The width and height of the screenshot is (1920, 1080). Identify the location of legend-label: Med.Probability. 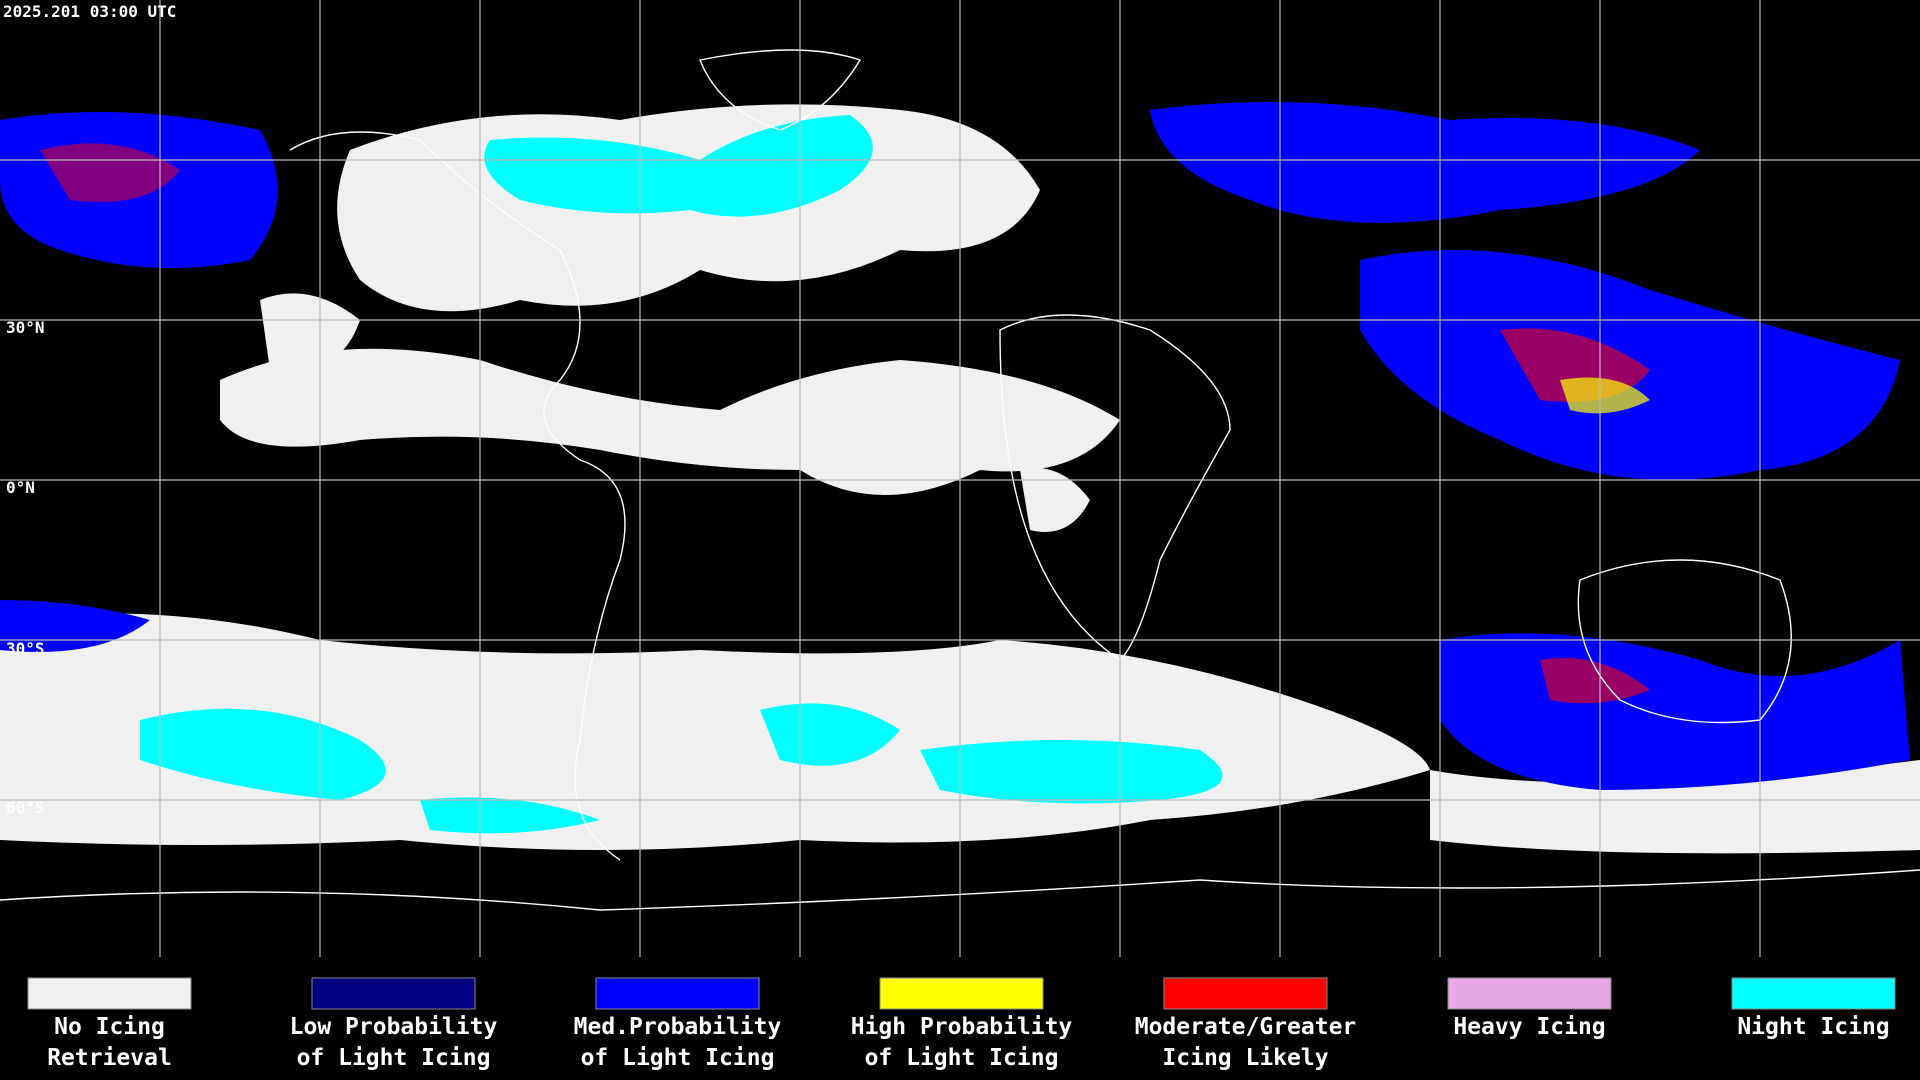
(678, 1027).